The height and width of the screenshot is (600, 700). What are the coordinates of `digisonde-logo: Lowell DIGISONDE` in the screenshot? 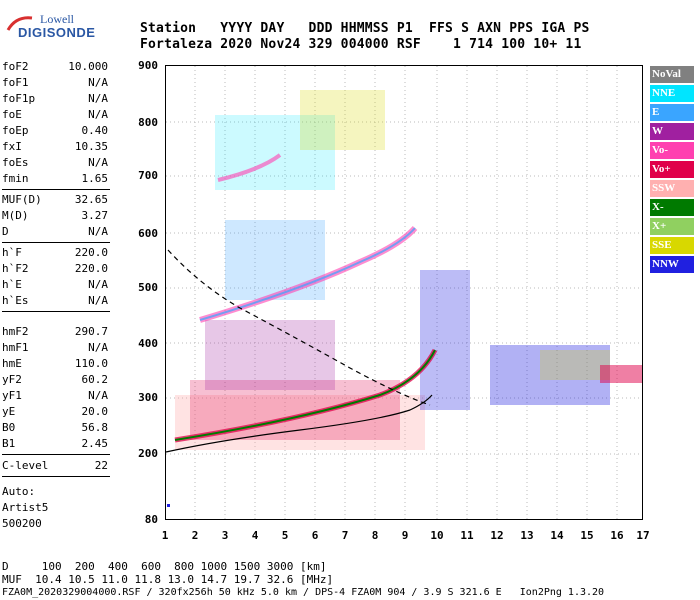 It's located at (50, 25).